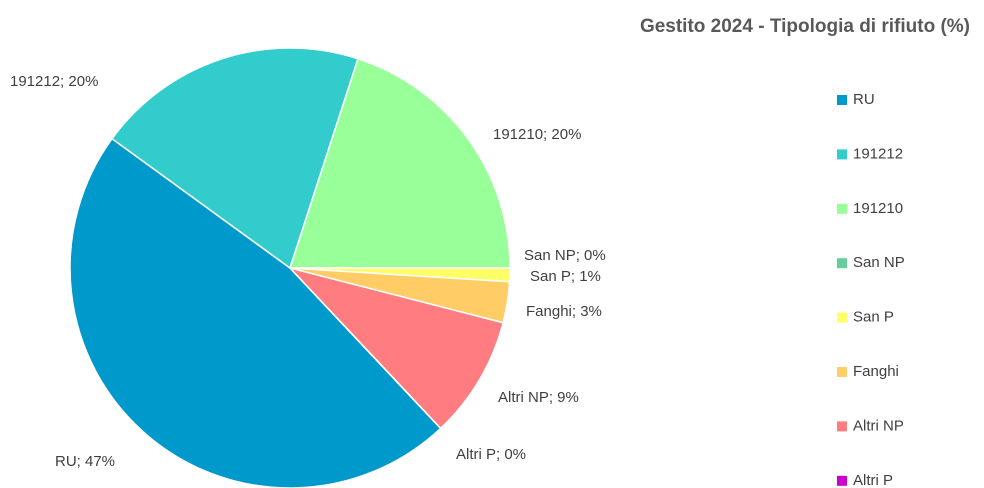  Describe the element at coordinates (873, 480) in the screenshot. I see `legend-label: Altri P` at that location.